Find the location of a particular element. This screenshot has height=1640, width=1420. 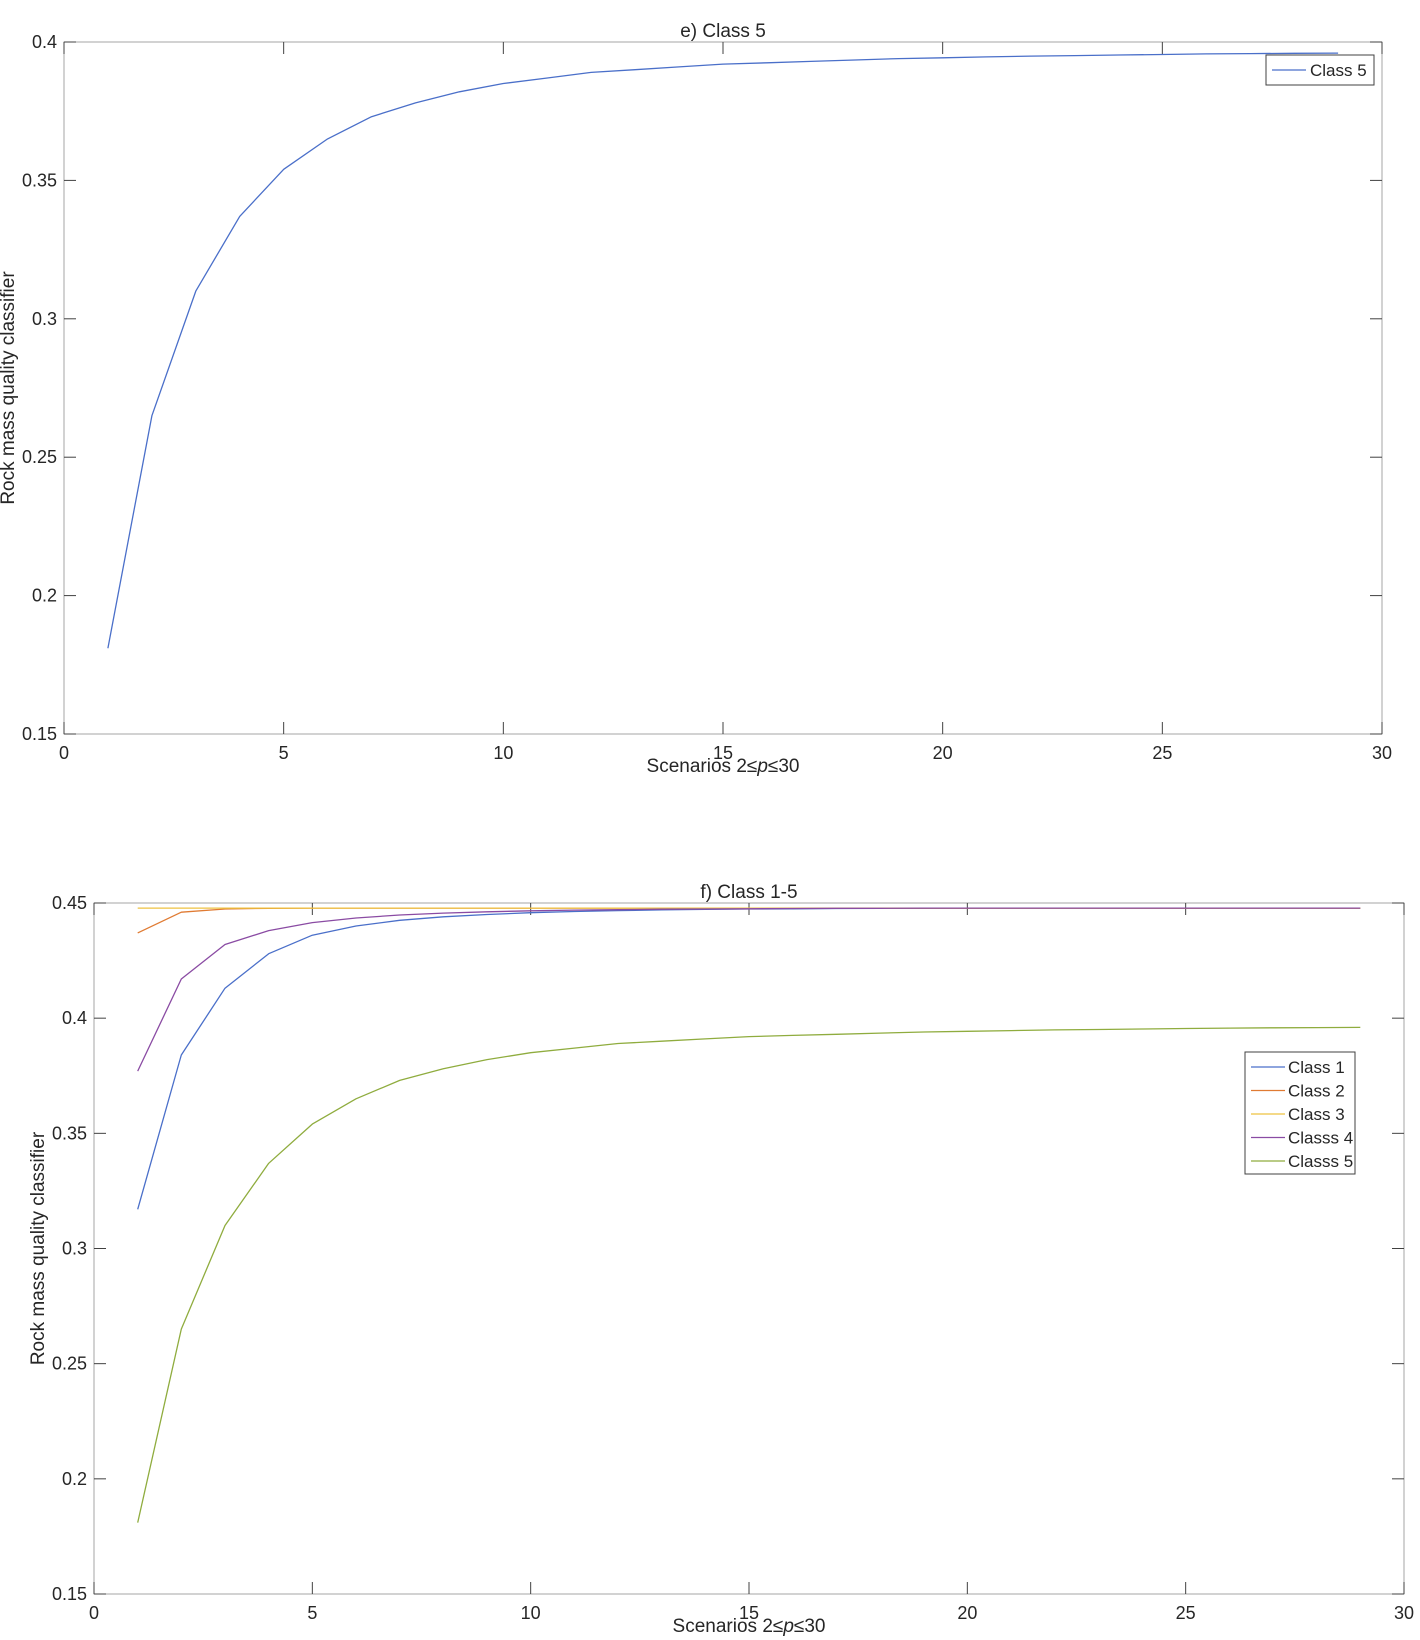

chart-e-x-tick-label: 15 is located at coordinates (723, 753).